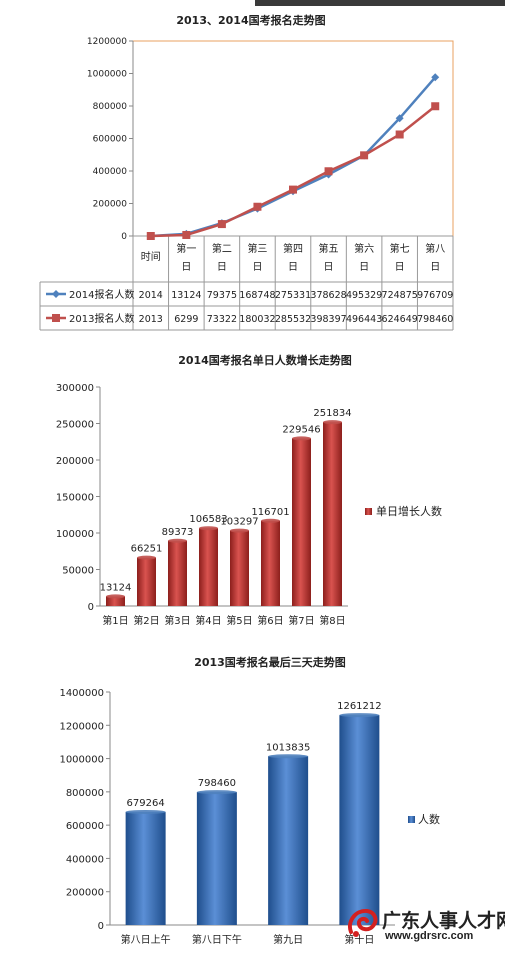 The width and height of the screenshot is (505, 959). What do you see at coordinates (75, 425) in the screenshot?
I see `chart2-y-tick-label: 250000` at bounding box center [75, 425].